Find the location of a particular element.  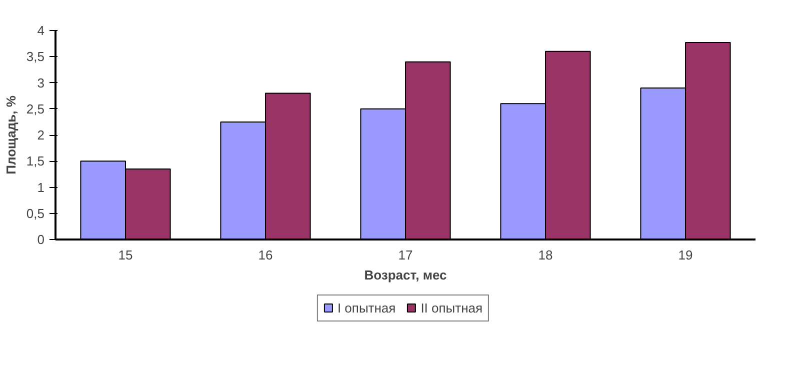

y-tick-label: 1,5 is located at coordinates (35, 161).